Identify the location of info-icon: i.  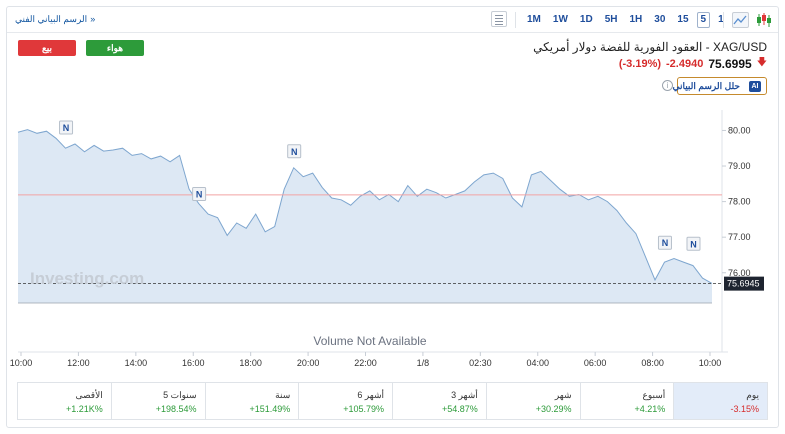
(667, 85).